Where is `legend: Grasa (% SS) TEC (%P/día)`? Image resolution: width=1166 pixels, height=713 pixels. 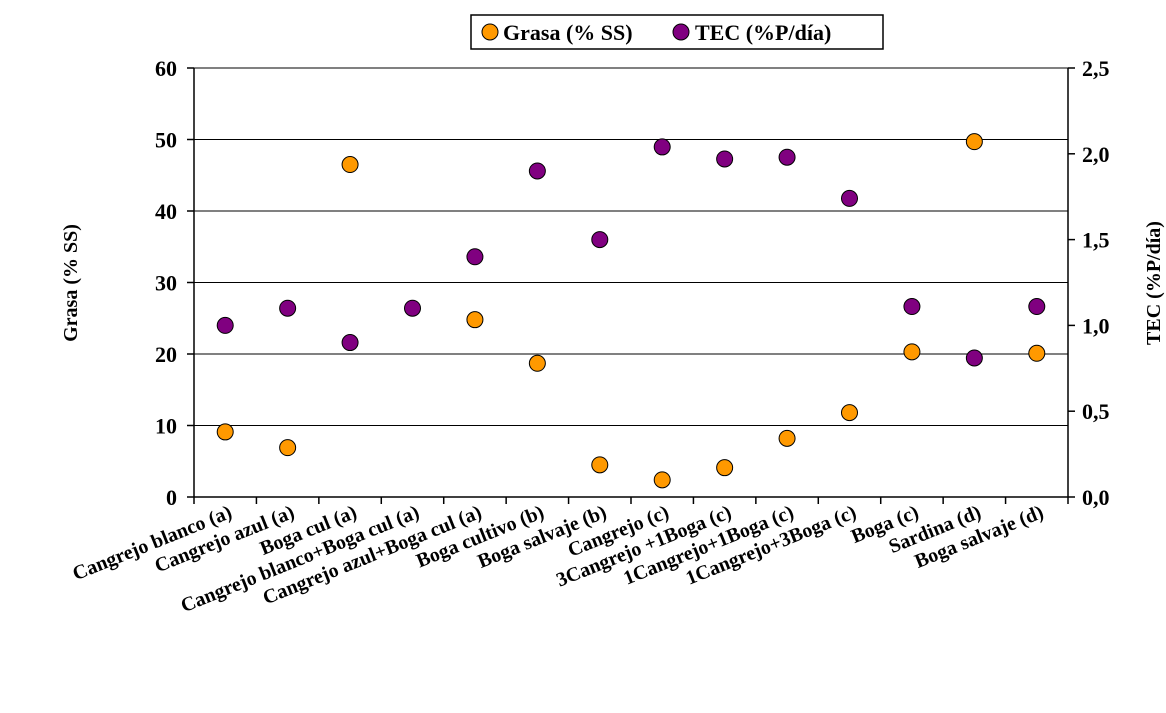
legend: Grasa (% SS) TEC (%P/día) is located at coordinates (677, 32).